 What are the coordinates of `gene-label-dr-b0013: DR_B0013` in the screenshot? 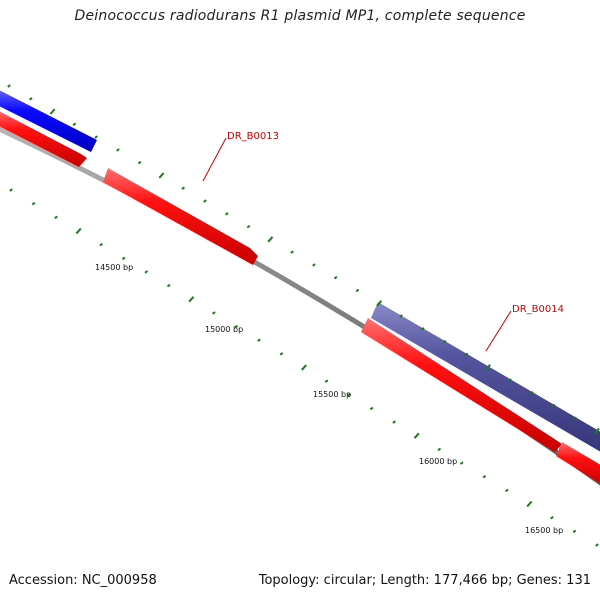 It's located at (253, 136).